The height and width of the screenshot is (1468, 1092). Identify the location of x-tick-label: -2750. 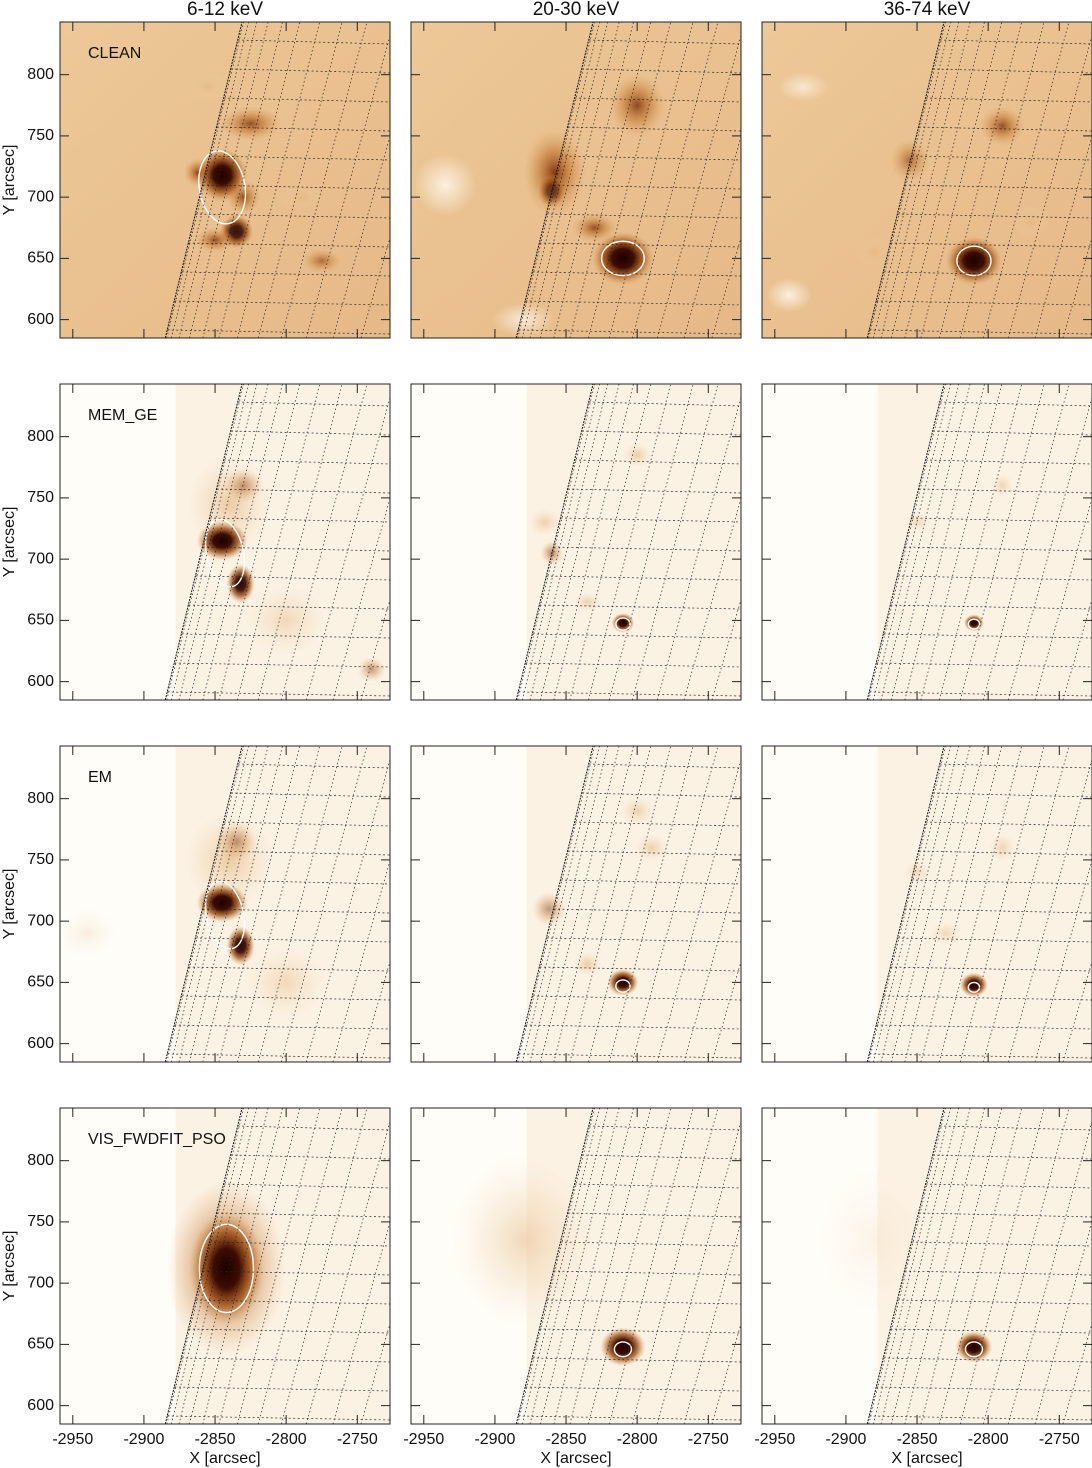
(708, 1439).